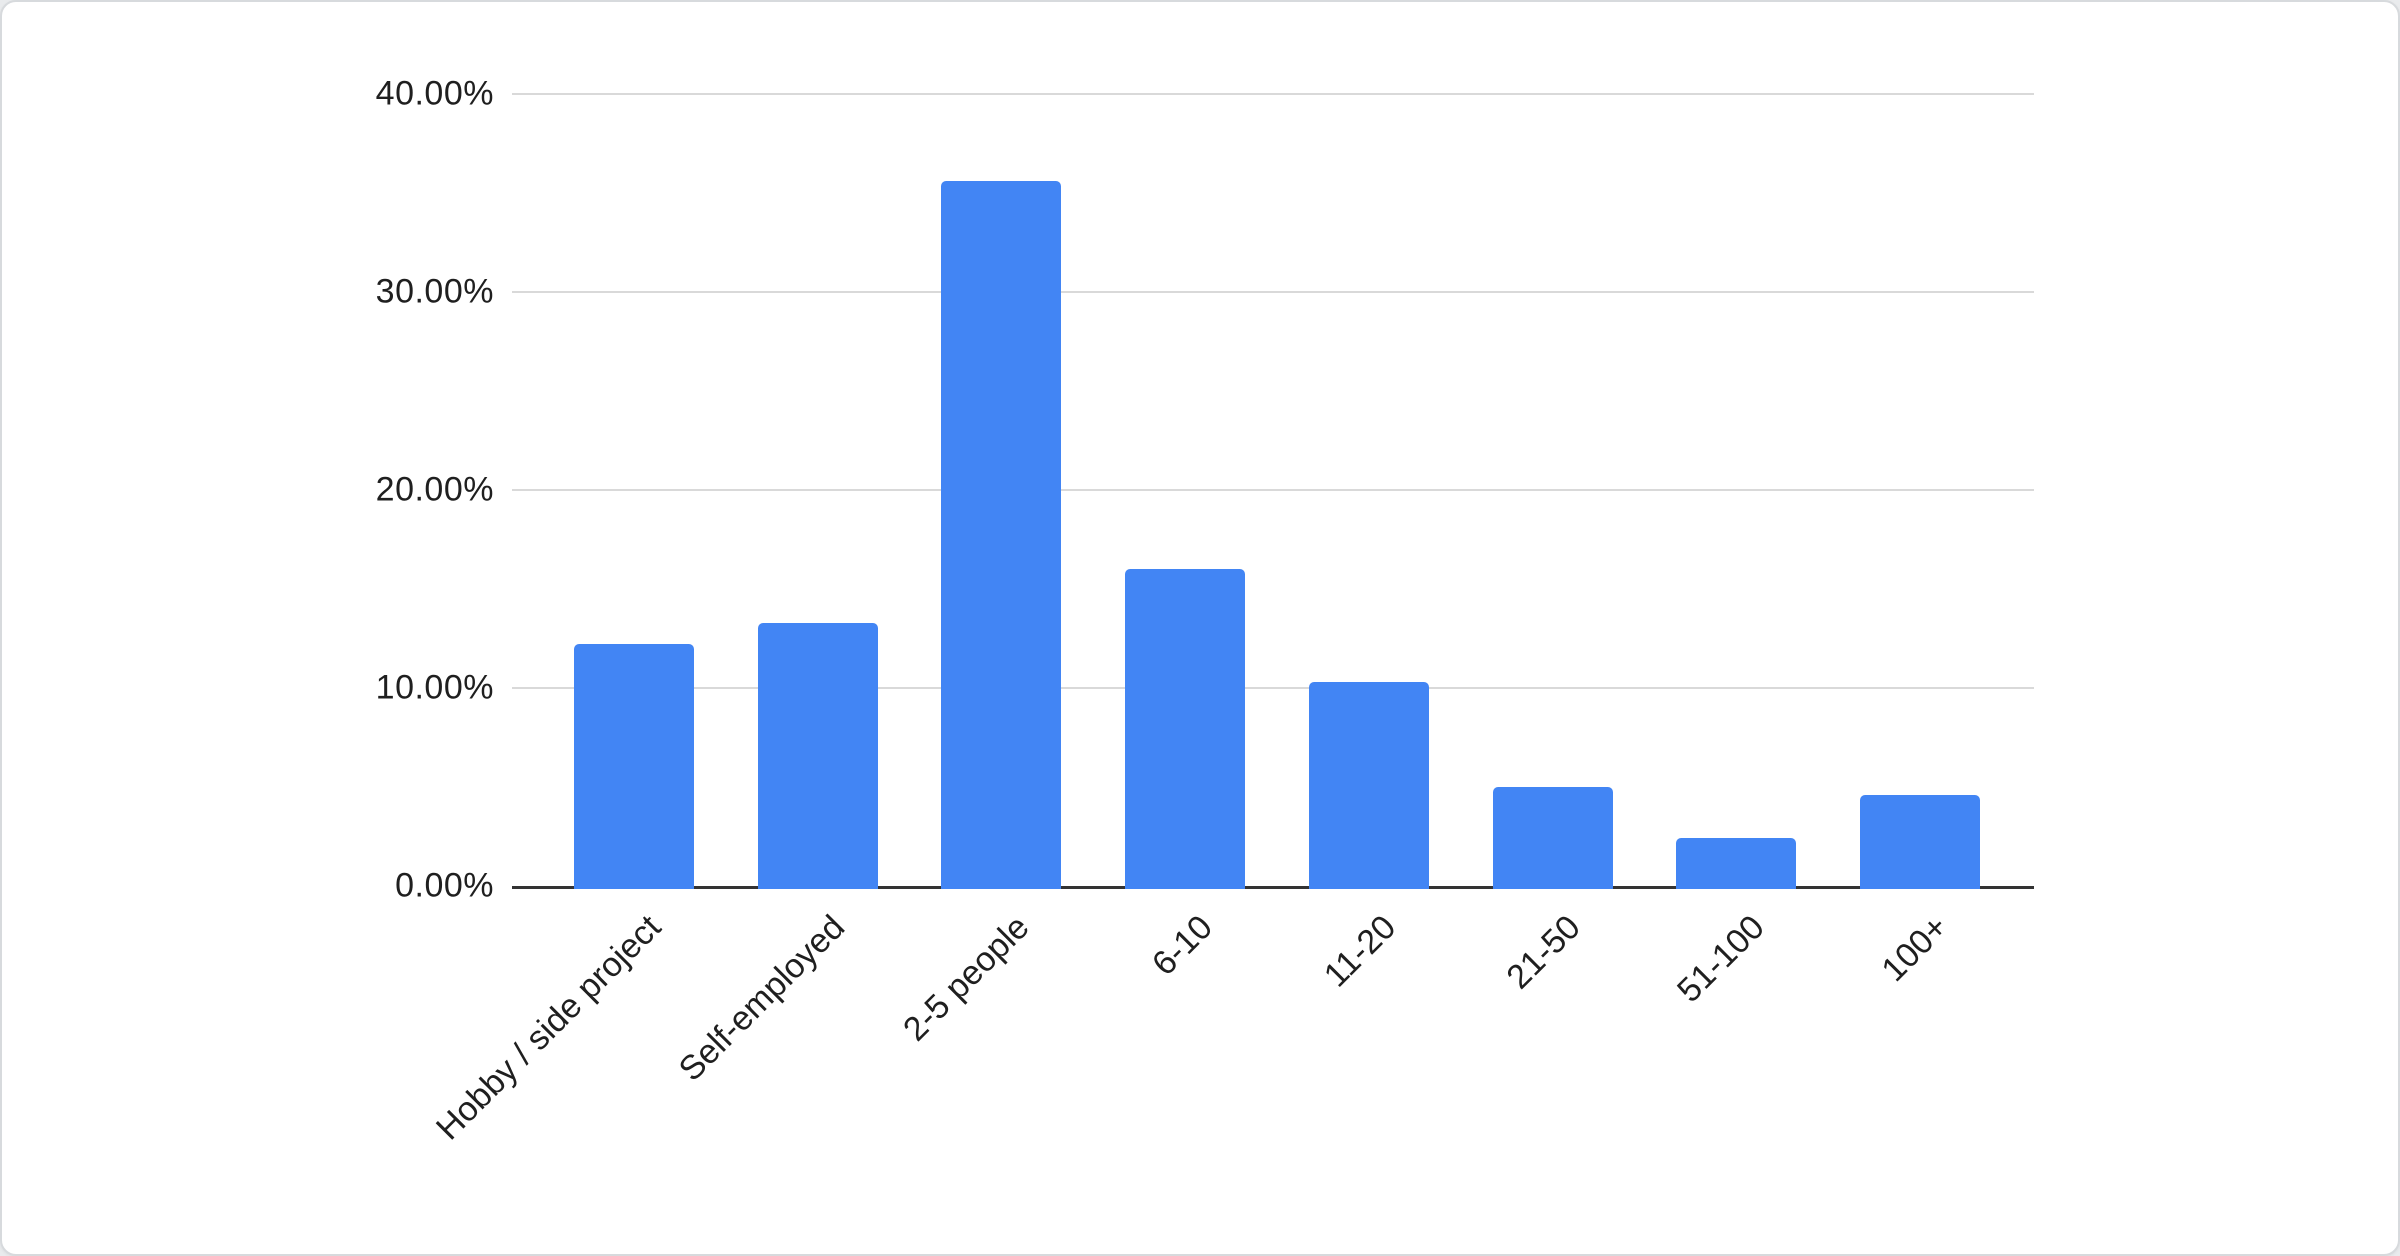 This screenshot has width=2400, height=1256. I want to click on bar-2-5-people, so click(1001, 535).